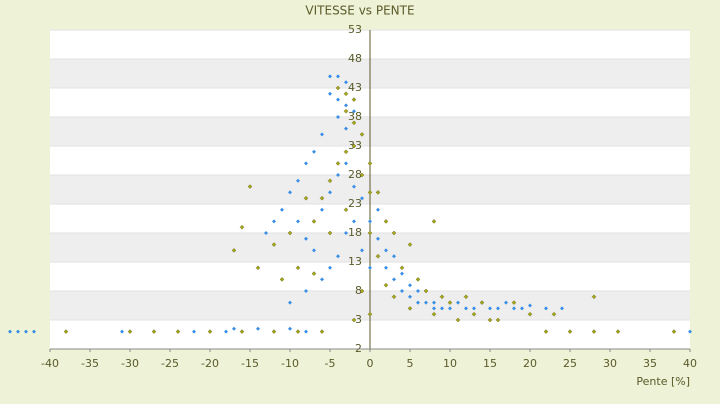 Image resolution: width=720 pixels, height=404 pixels. I want to click on y-tick-label: 8, so click(358, 290).